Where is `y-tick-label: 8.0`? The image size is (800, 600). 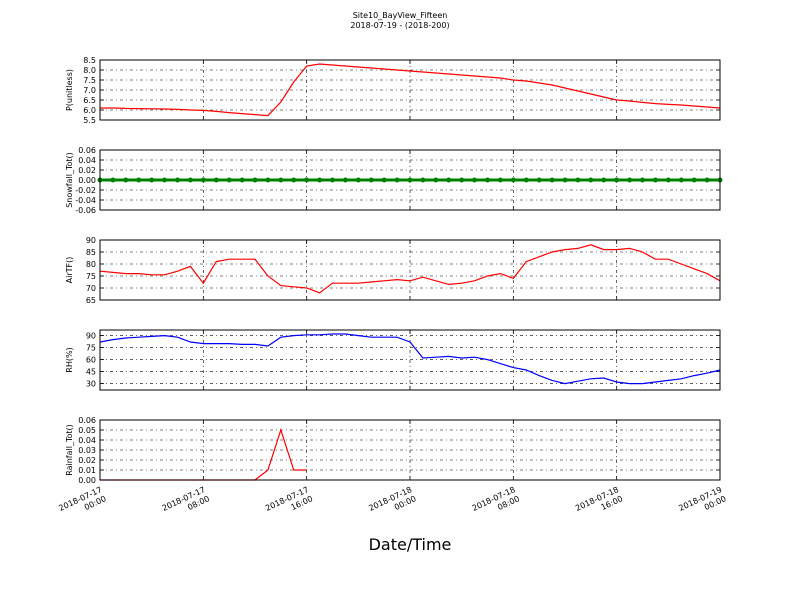 y-tick-label: 8.0 is located at coordinates (89, 70).